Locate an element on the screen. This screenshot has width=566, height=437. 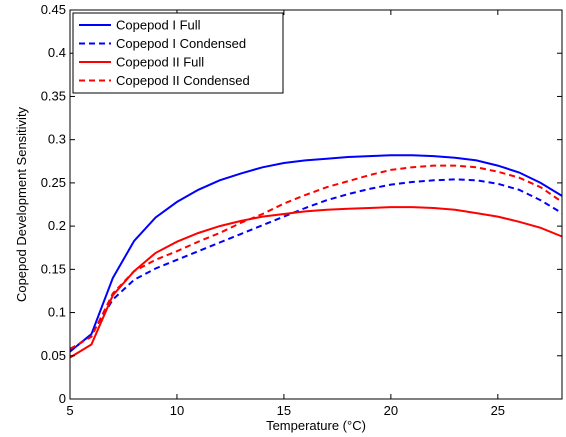
y-tick-label: 0.3 is located at coordinates (57, 139).